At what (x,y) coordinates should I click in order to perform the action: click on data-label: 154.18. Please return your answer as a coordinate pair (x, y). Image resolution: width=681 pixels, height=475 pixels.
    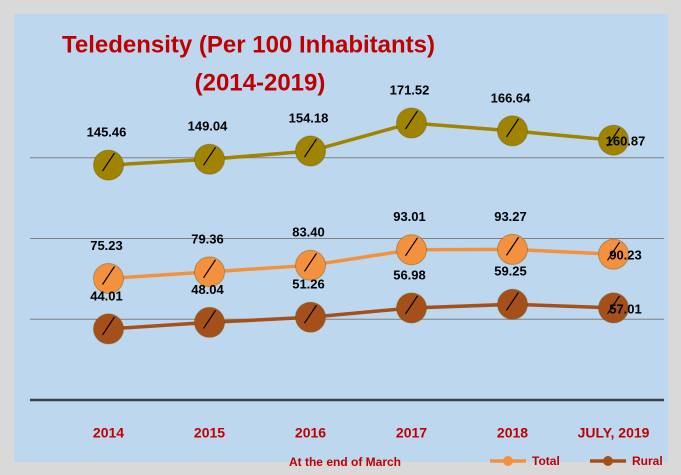
    Looking at the image, I should click on (309, 117).